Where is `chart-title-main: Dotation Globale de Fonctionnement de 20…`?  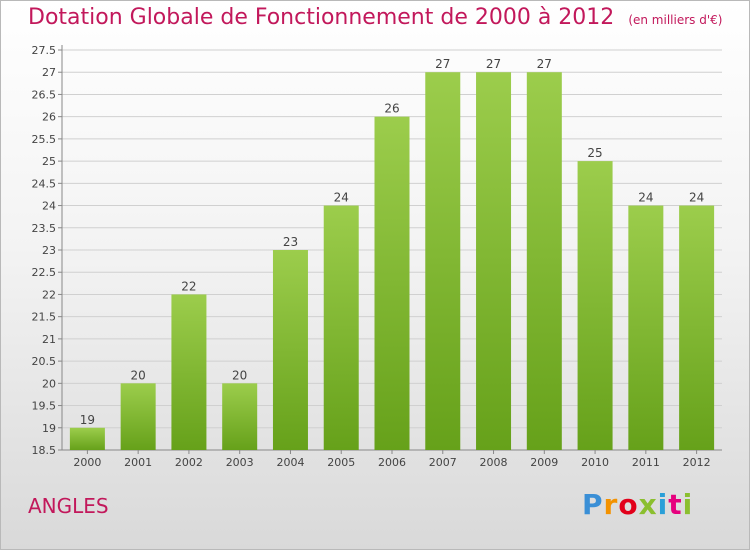 chart-title-main: Dotation Globale de Fonctionnement de 20… is located at coordinates (321, 17).